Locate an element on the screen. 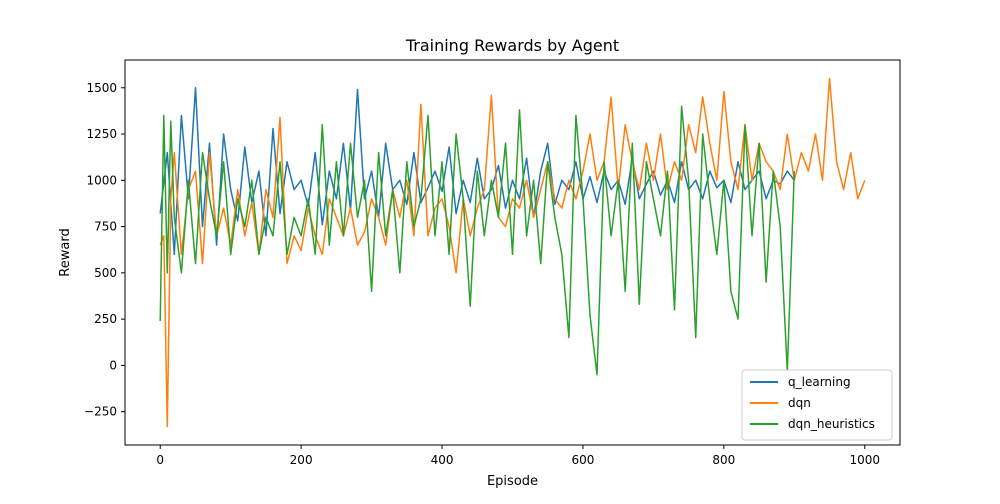 The width and height of the screenshot is (1000, 504). chart-title: Training Rewards by Agent is located at coordinates (512, 45).